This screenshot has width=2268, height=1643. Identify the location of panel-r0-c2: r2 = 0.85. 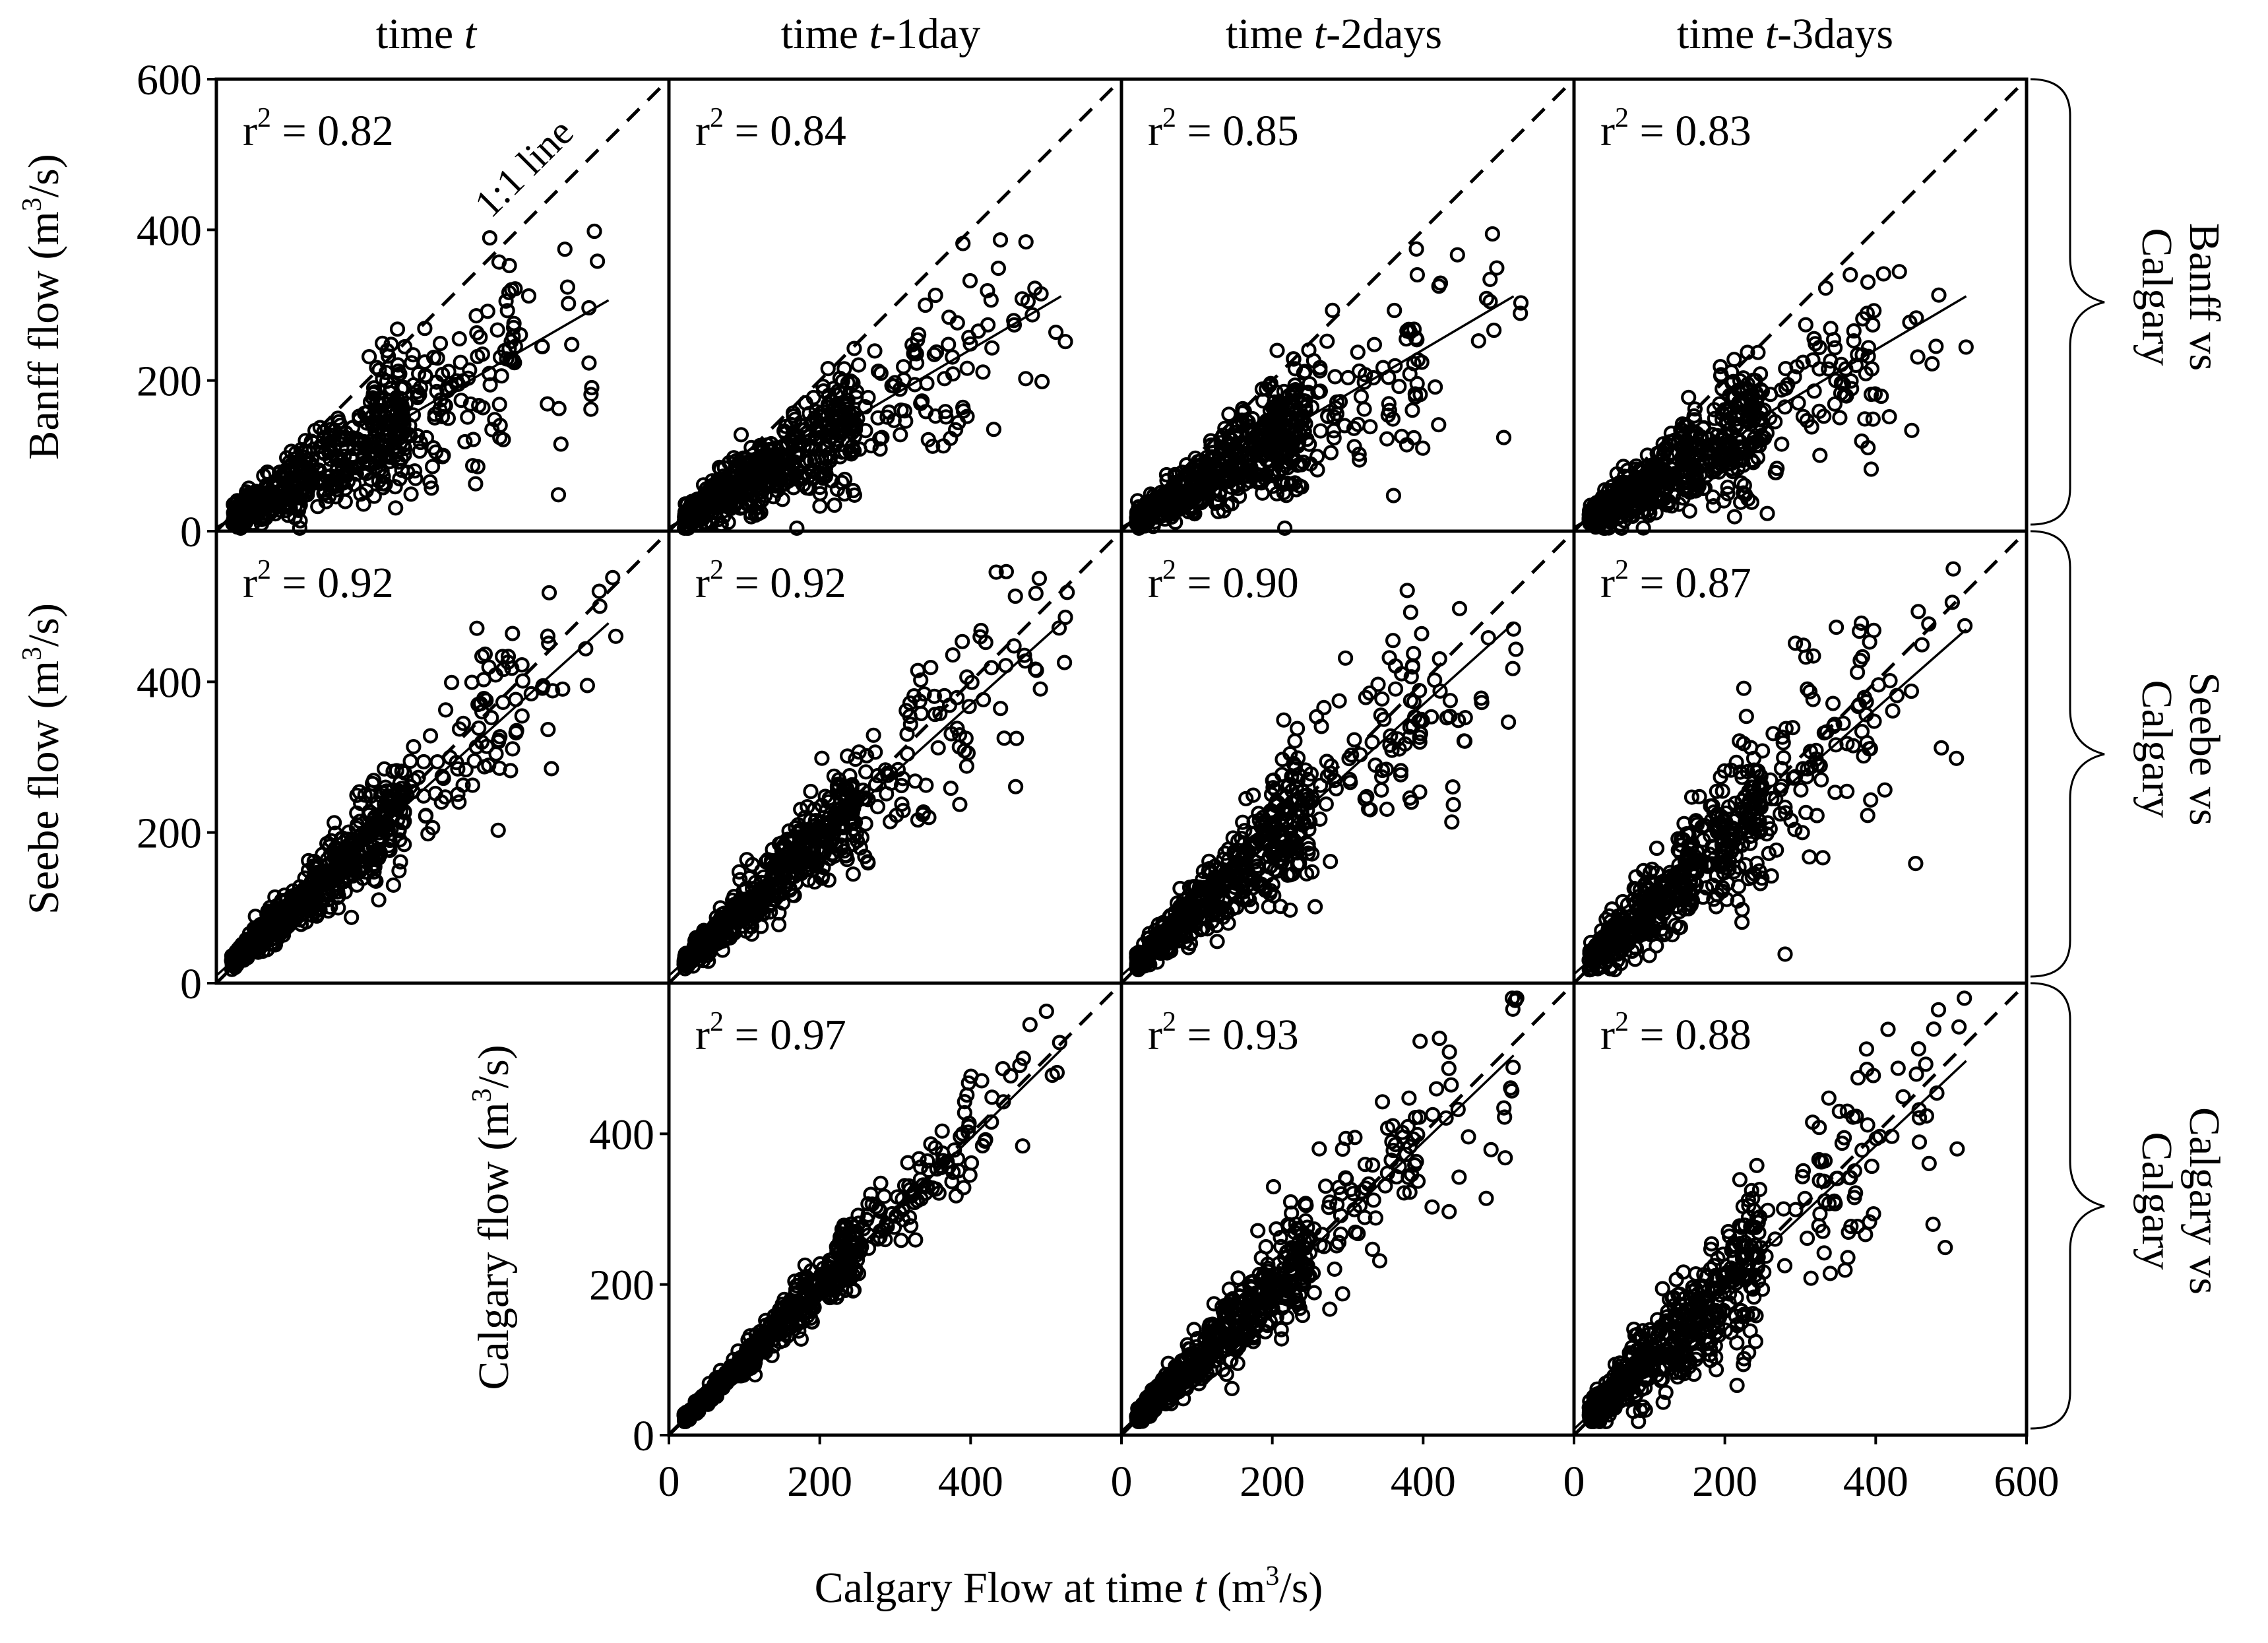
(1347, 306).